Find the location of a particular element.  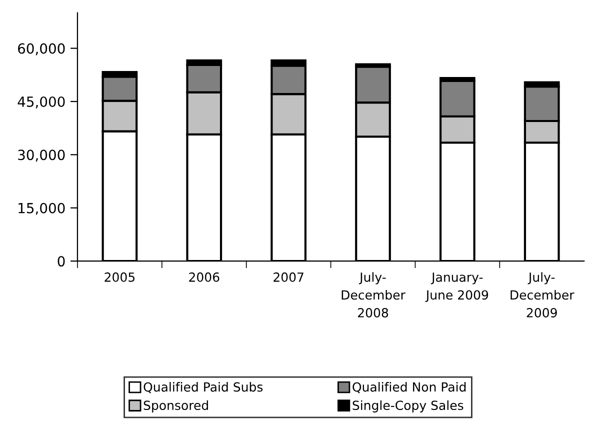

x-tick-label: July- December 2008 is located at coordinates (374, 295).